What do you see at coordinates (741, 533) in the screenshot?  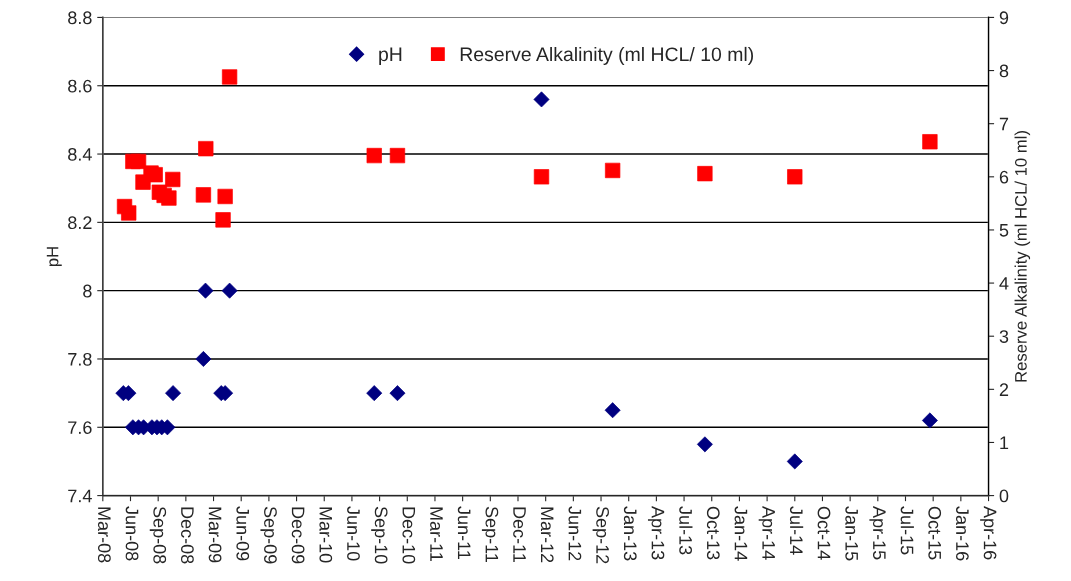 I see `x-tick-label: Jan-14` at bounding box center [741, 533].